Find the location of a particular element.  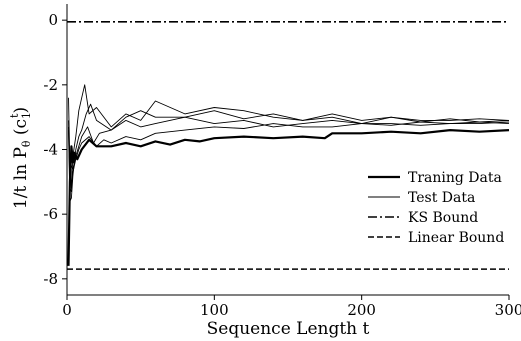

legend-label: Traning Data is located at coordinates (455, 178).